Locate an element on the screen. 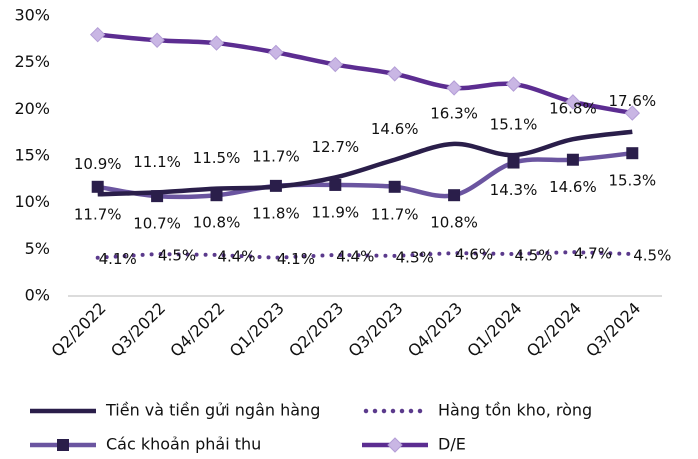  x-tick-label: Q3/2022 is located at coordinates (138, 330).